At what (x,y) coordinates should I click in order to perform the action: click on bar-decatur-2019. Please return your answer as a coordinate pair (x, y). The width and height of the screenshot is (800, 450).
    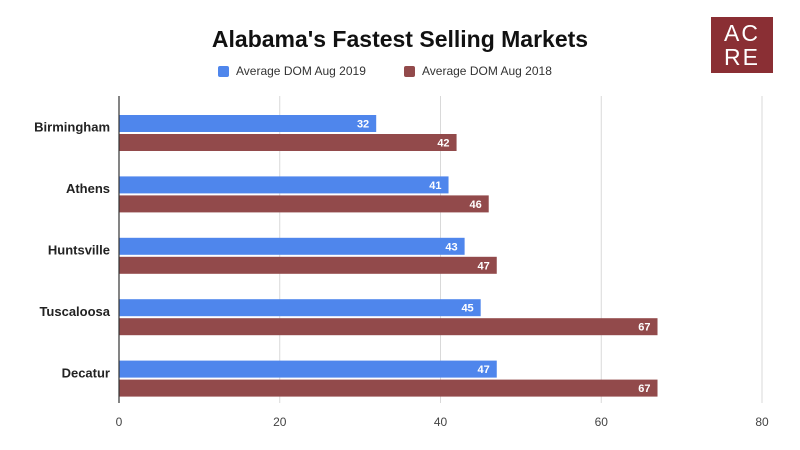
    Looking at the image, I should click on (308, 369).